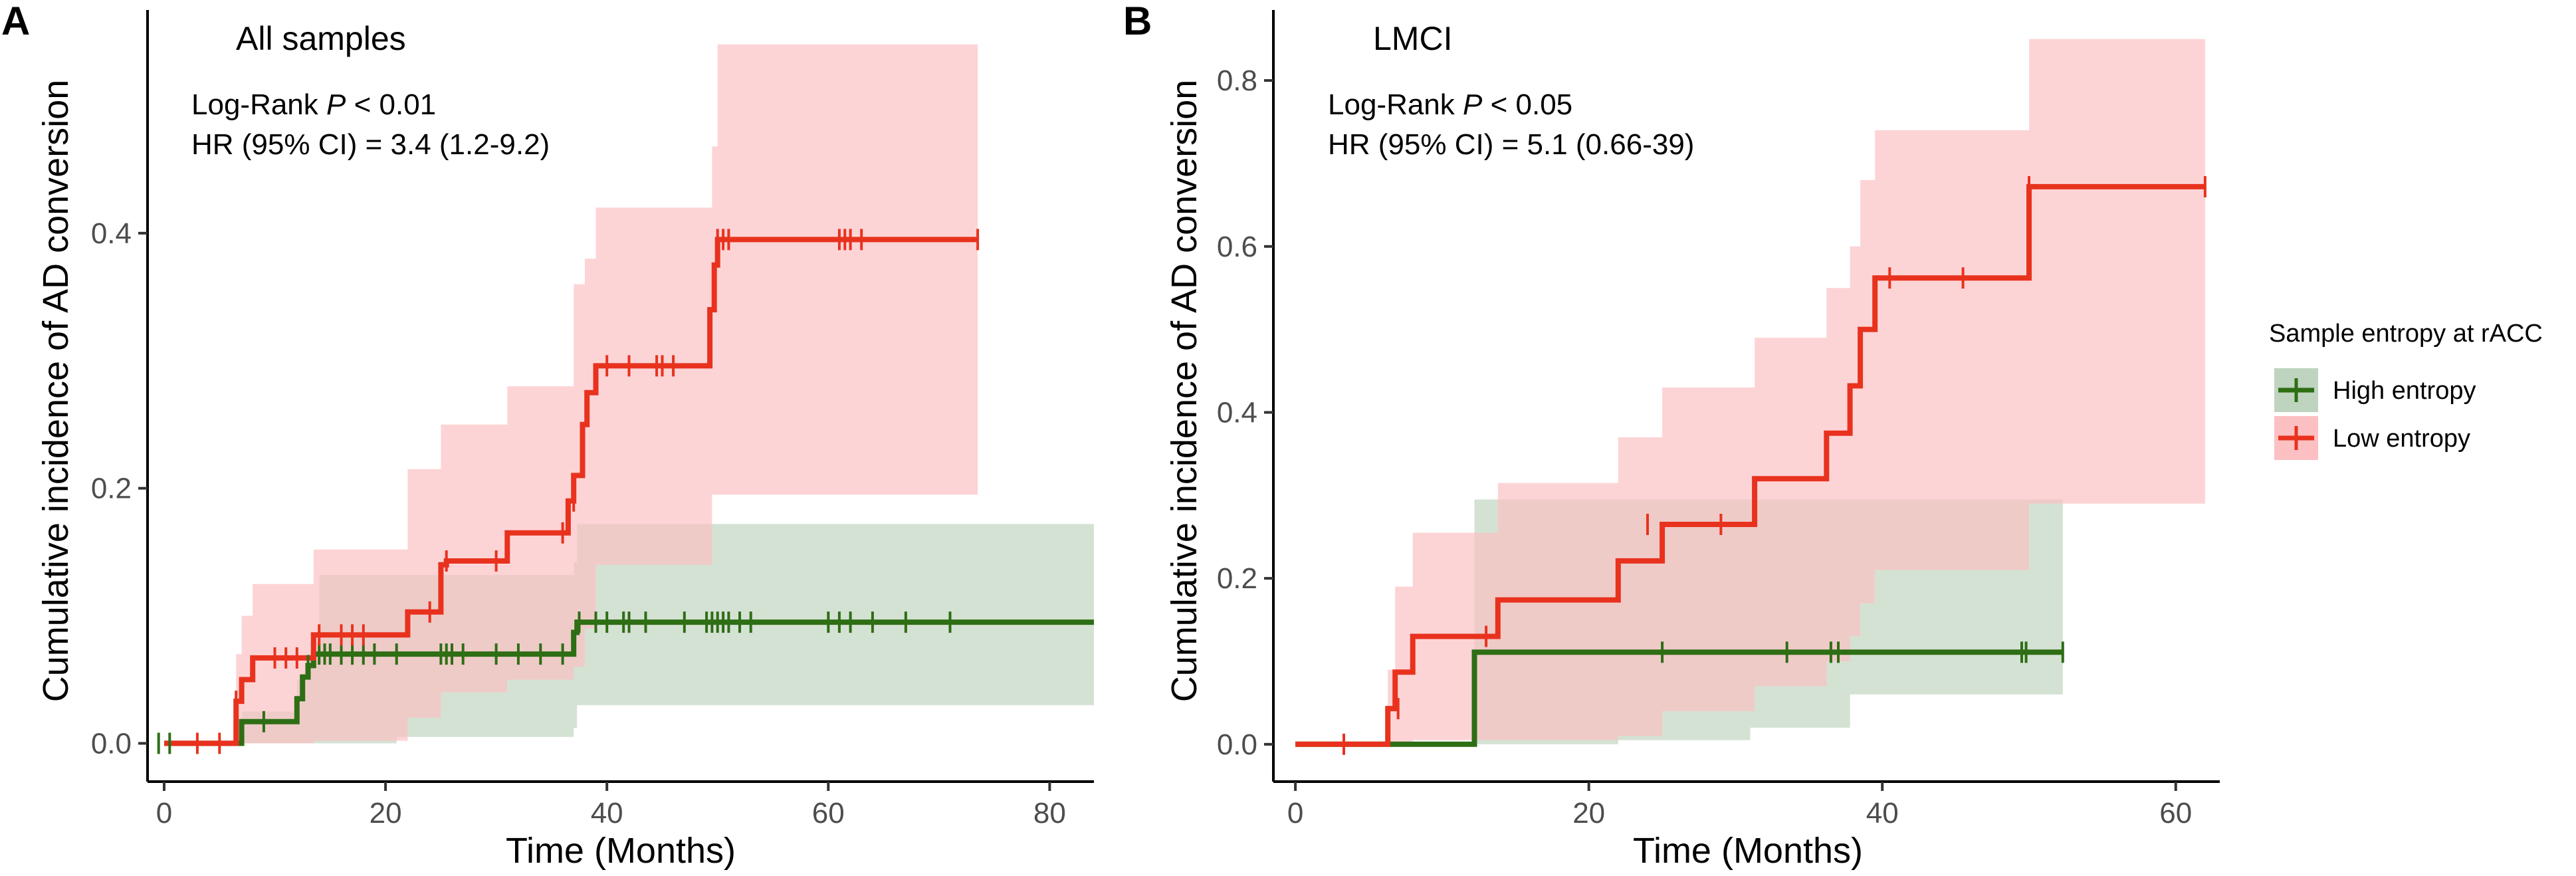  I want to click on legend-item-high-entropy: High entropy, so click(2375, 390).